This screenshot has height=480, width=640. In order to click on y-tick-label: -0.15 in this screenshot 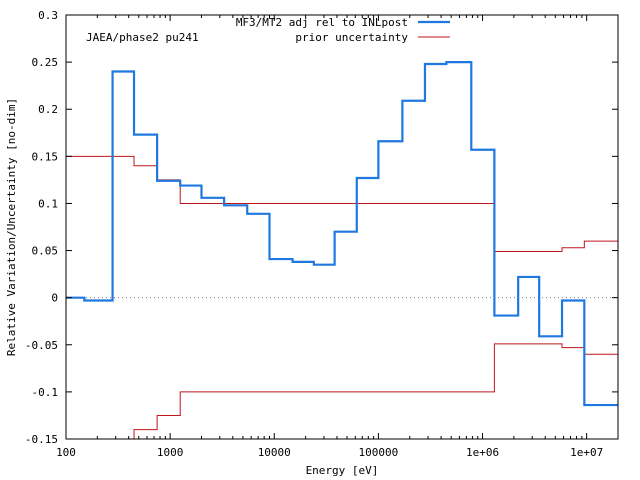, I will do `click(41, 439)`.